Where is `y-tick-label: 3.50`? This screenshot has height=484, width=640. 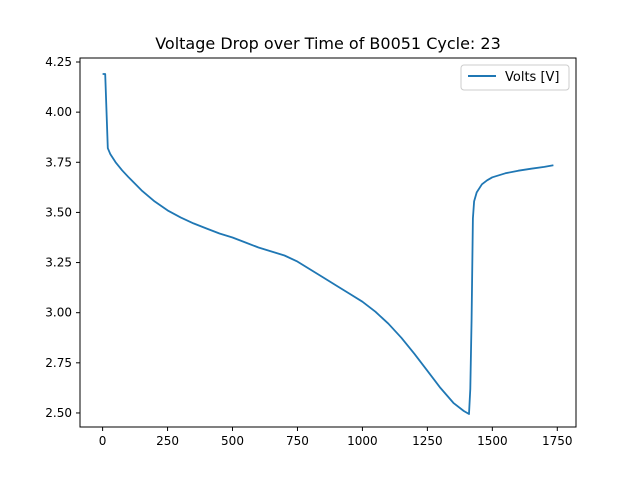 y-tick-label: 3.50 is located at coordinates (58, 212).